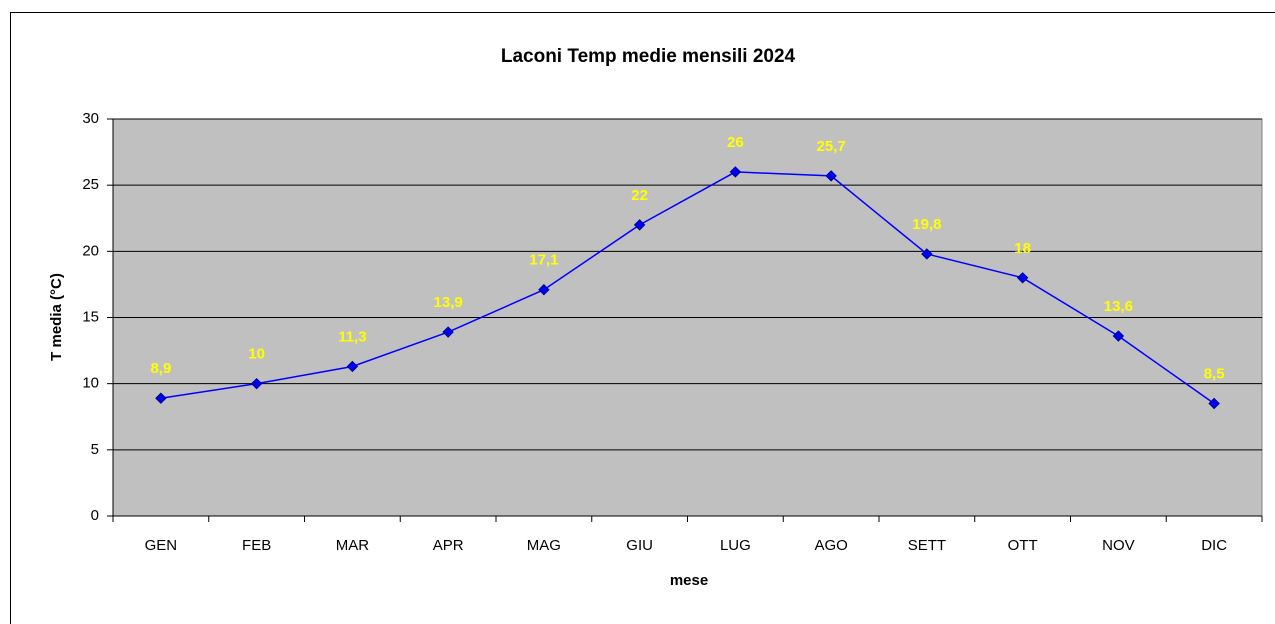 Image resolution: width=1275 pixels, height=624 pixels. What do you see at coordinates (1022, 248) in the screenshot?
I see `value-label: 18` at bounding box center [1022, 248].